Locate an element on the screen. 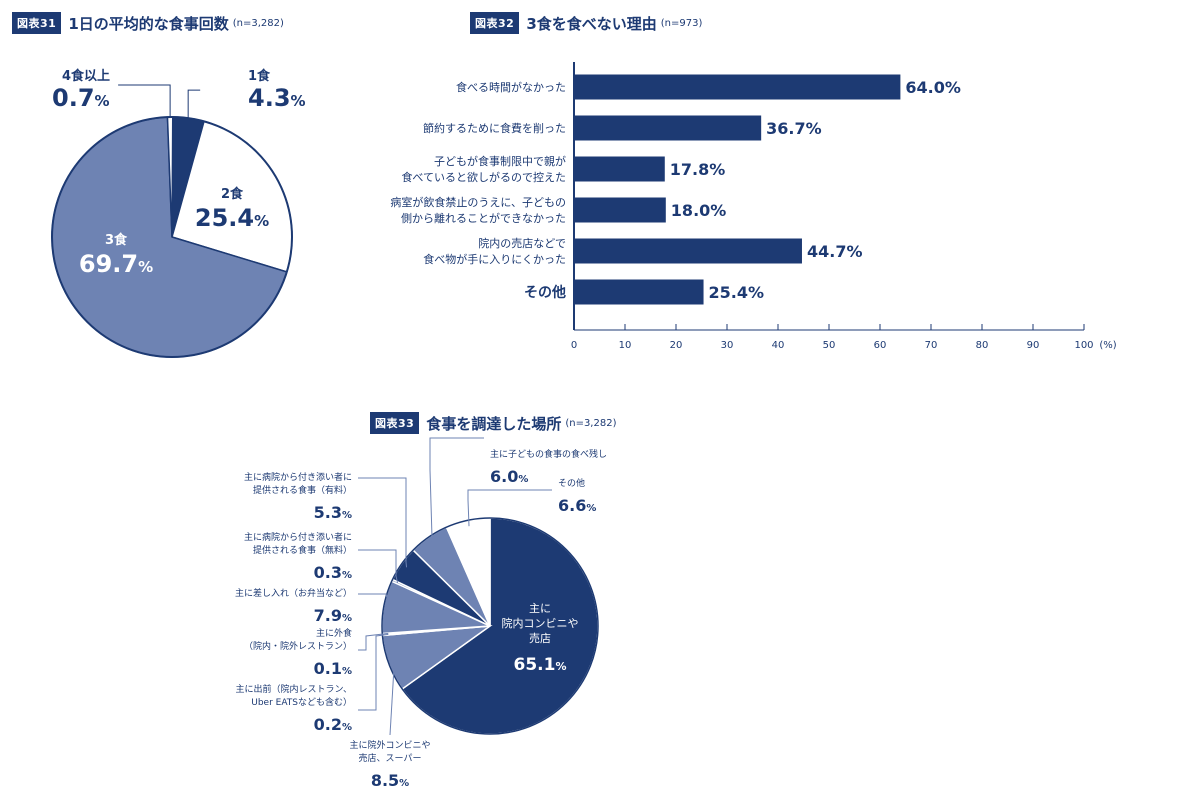 Image resolution: width=1200 pixels, height=790 pixels. chart33-title-text: 食事を調達した場所 is located at coordinates (494, 423).